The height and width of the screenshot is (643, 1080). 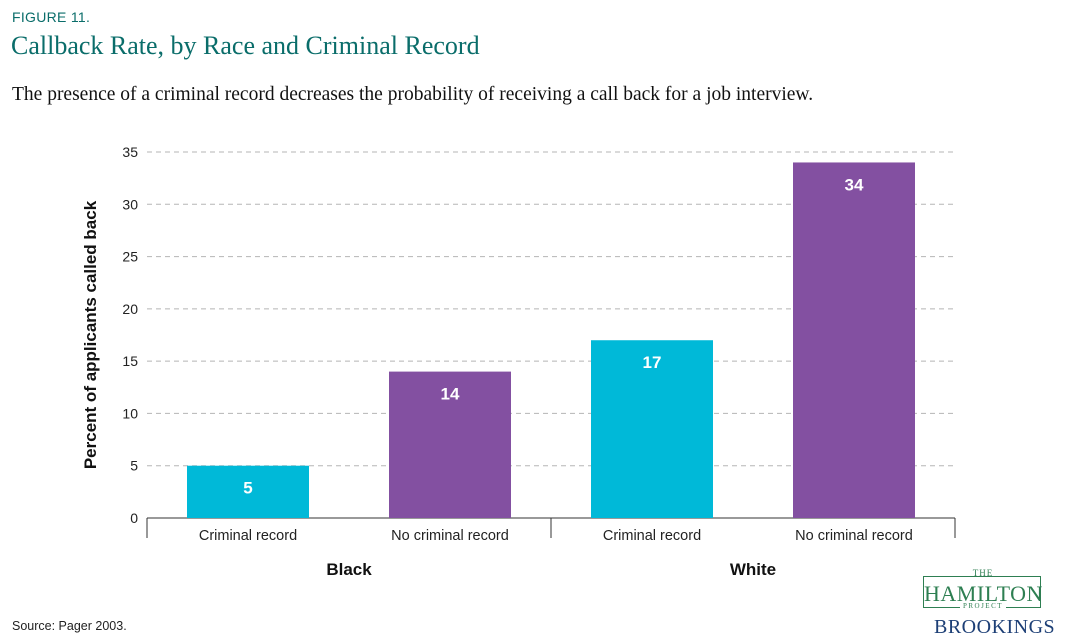 I want to click on source-note: Source: Pager 2003., so click(x=69, y=626).